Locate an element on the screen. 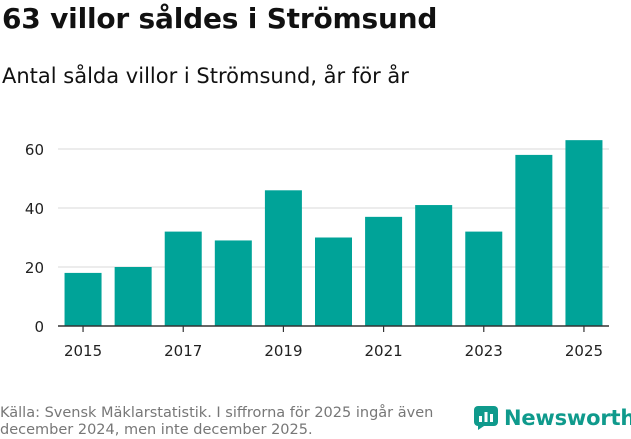 The height and width of the screenshot is (439, 631). newsworthy-logo: Newsworthy is located at coordinates (552, 418).